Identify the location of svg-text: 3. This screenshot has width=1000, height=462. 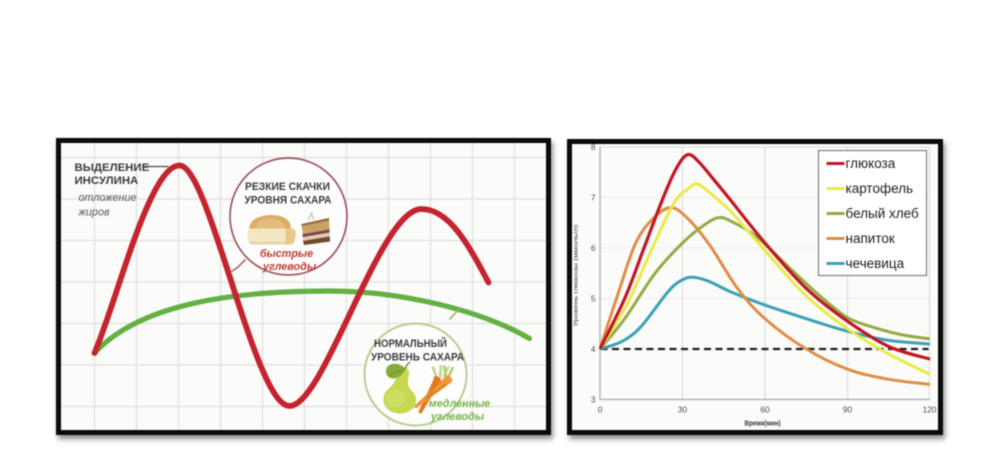
(593, 400).